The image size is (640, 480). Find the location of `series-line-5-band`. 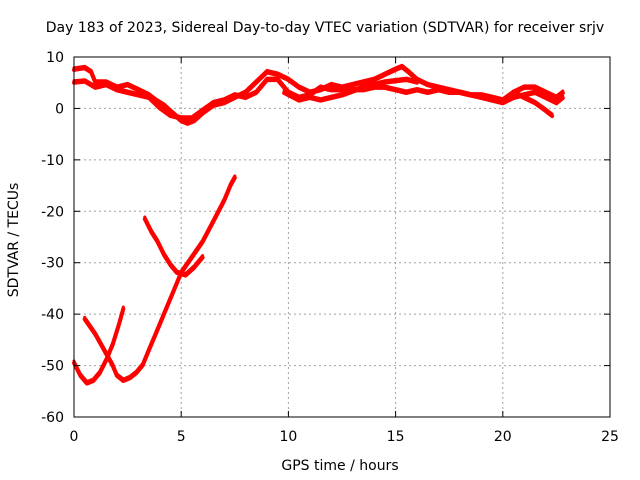

series-line-5-band is located at coordinates (160, 277).